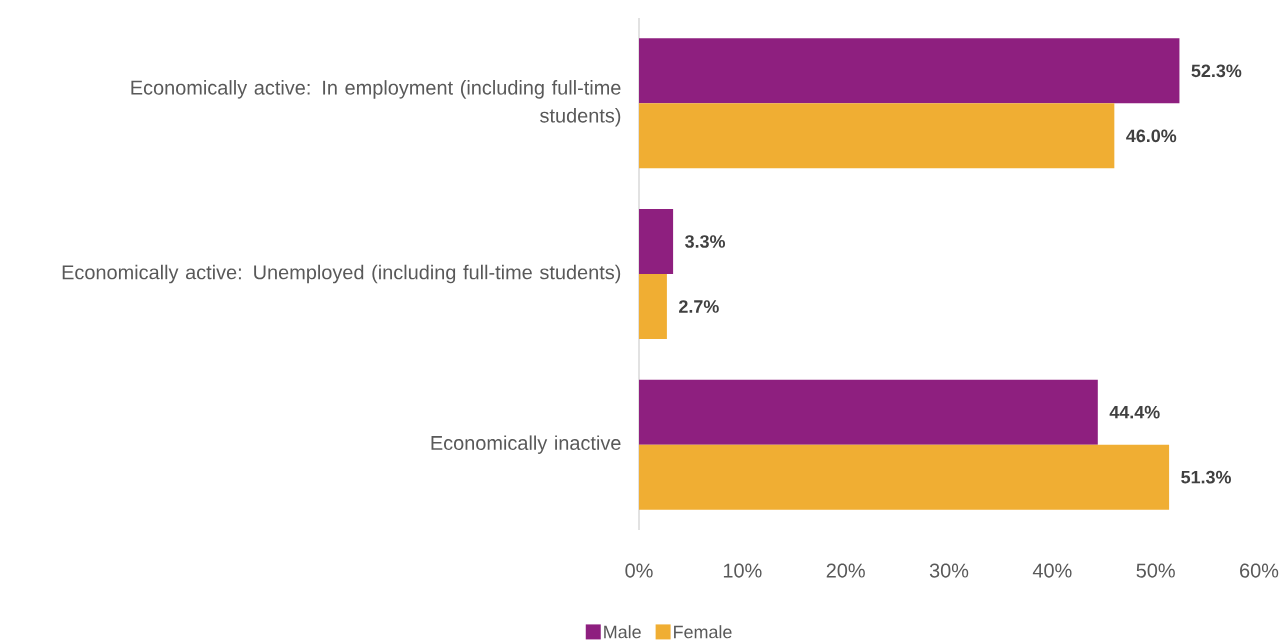  I want to click on data-label: 52.3%, so click(1216, 71).